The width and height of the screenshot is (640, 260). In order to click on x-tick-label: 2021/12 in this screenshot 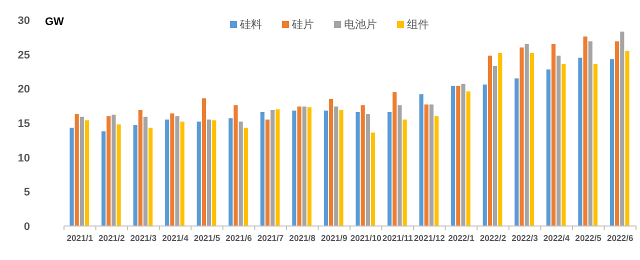, I will do `click(430, 238)`.